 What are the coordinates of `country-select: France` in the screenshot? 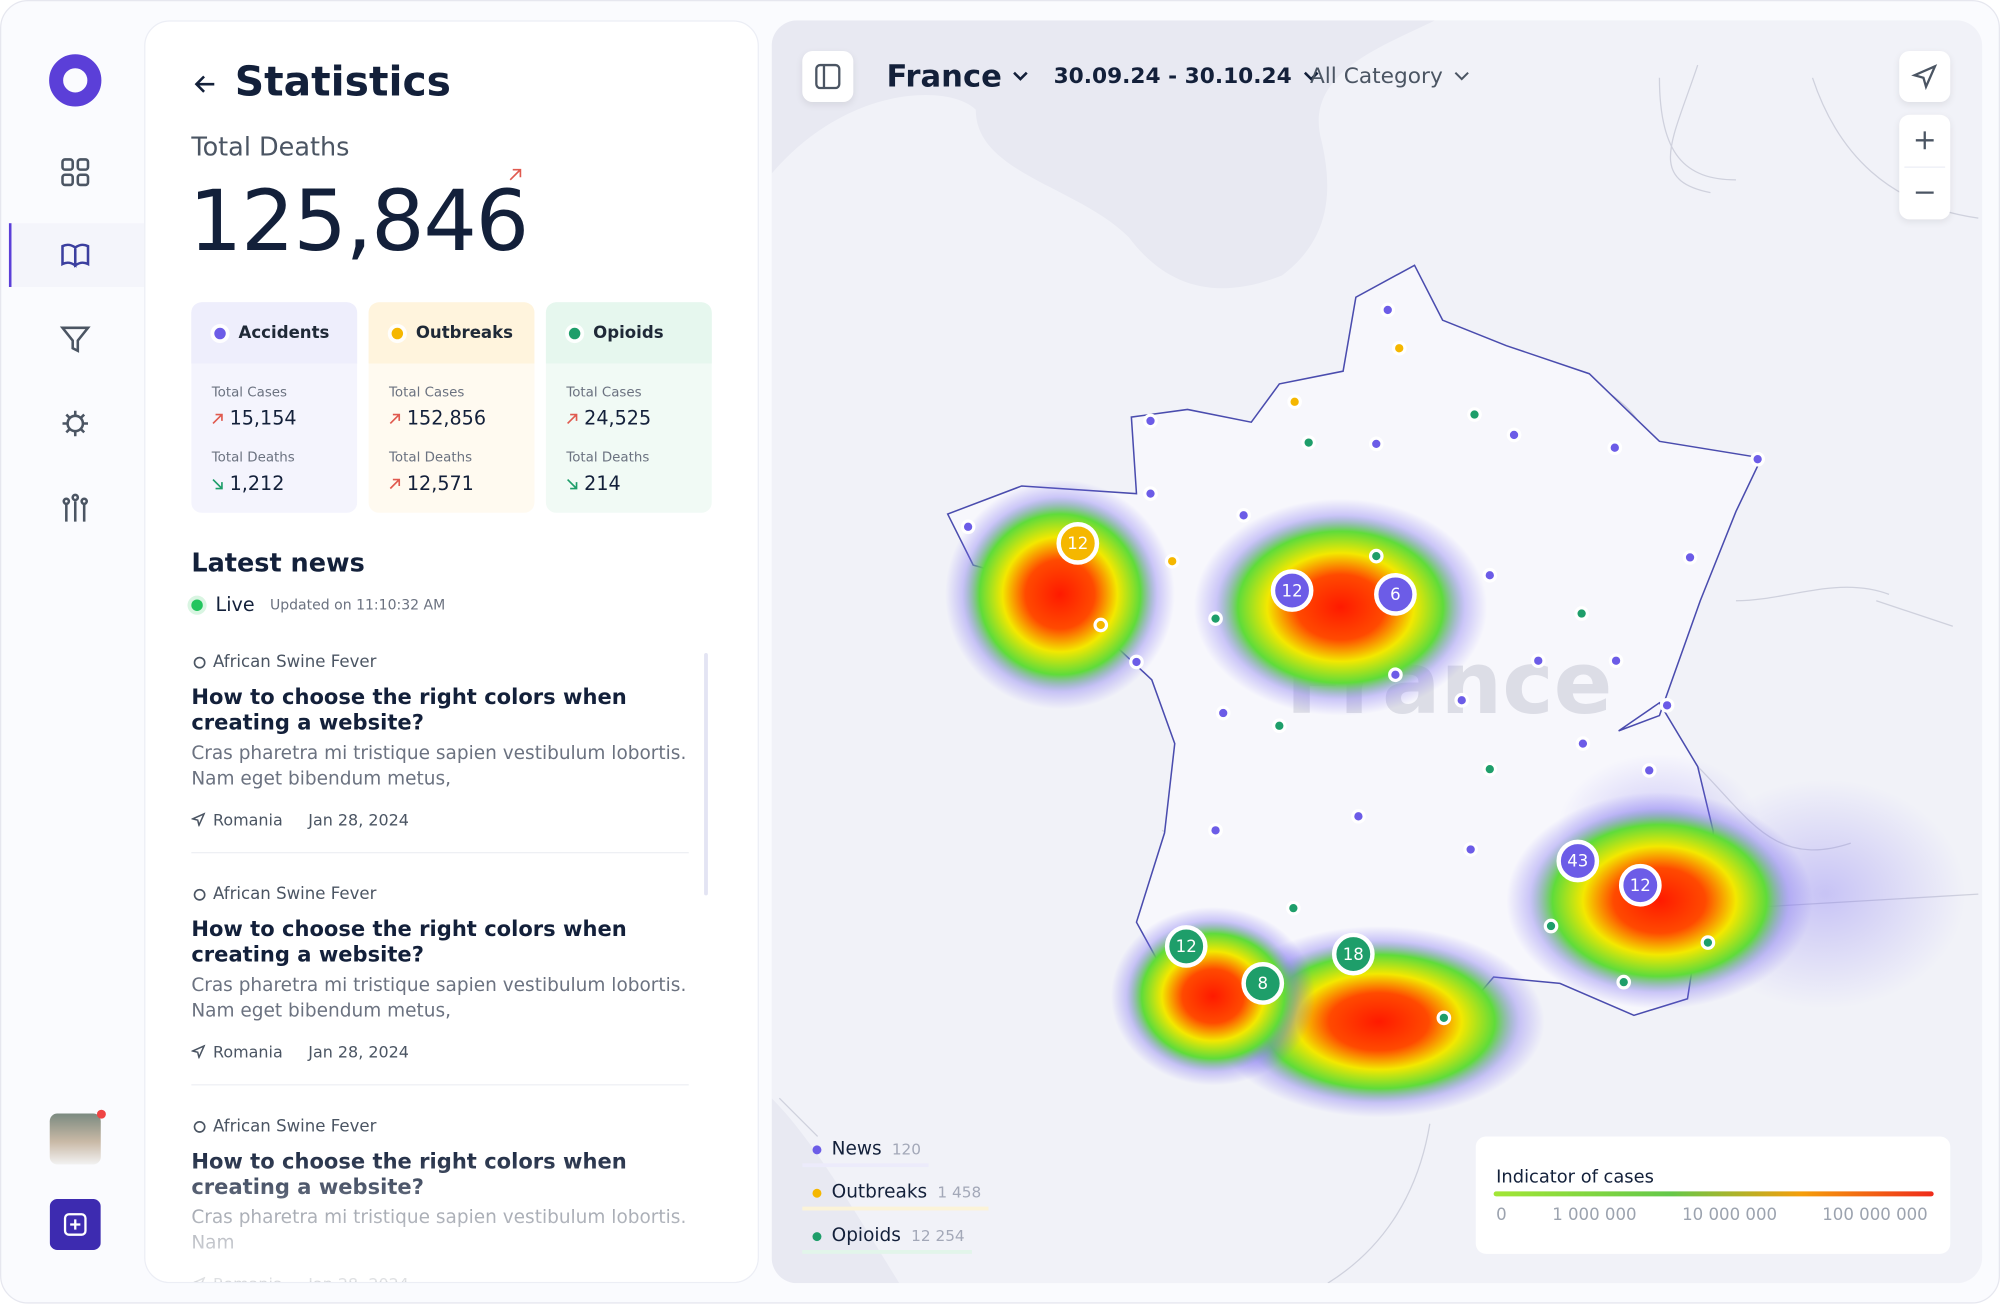 It's located at (957, 76).